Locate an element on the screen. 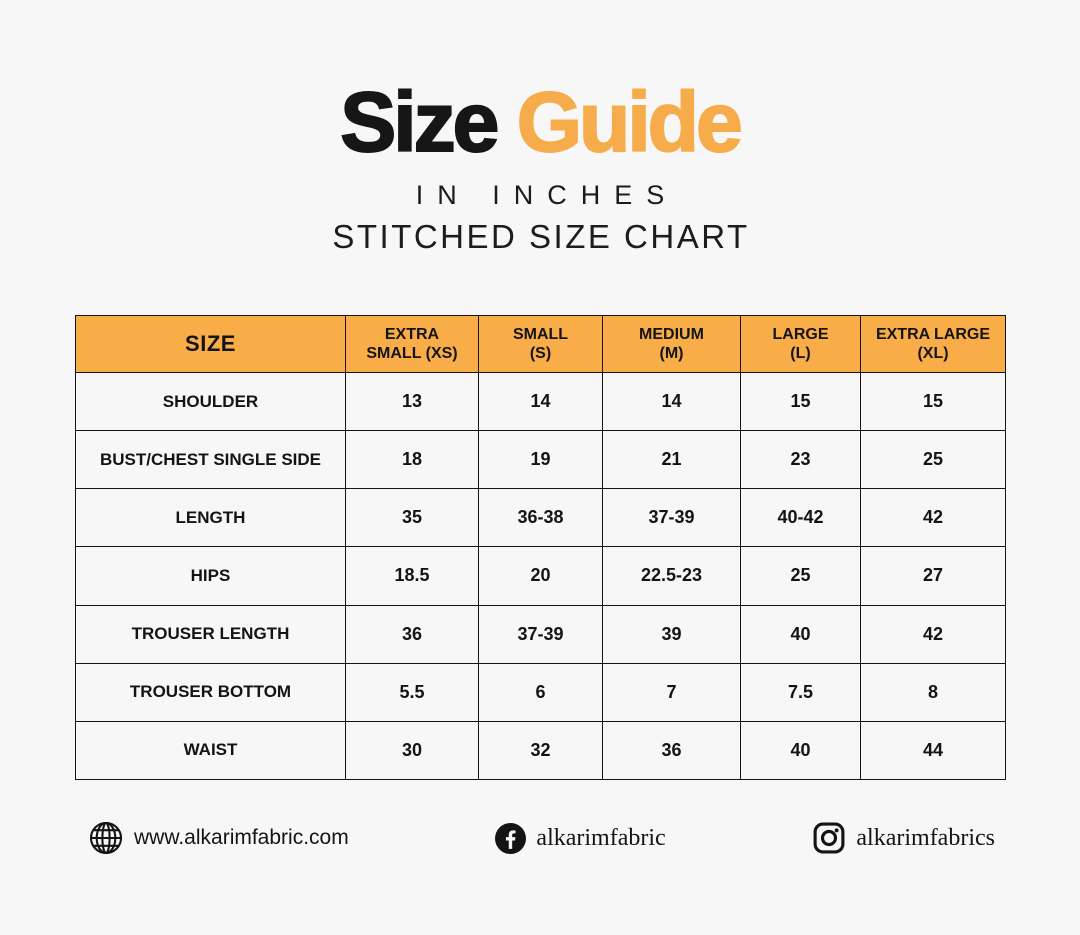 The height and width of the screenshot is (935, 1080). website-link: www.alkarimfabric.com is located at coordinates (218, 838).